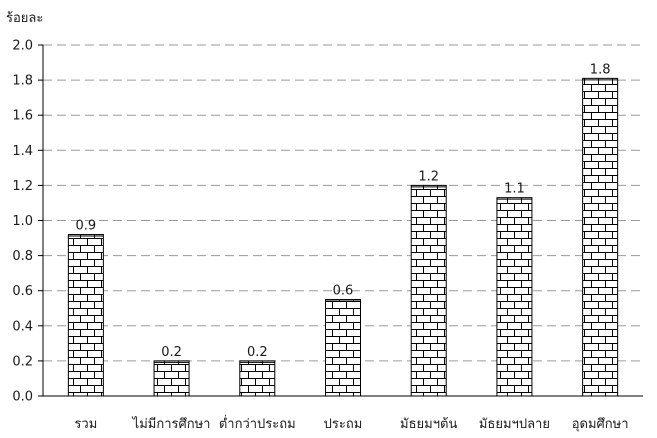 The height and width of the screenshot is (438, 657). What do you see at coordinates (514, 189) in the screenshot?
I see `data-label: 1.1` at bounding box center [514, 189].